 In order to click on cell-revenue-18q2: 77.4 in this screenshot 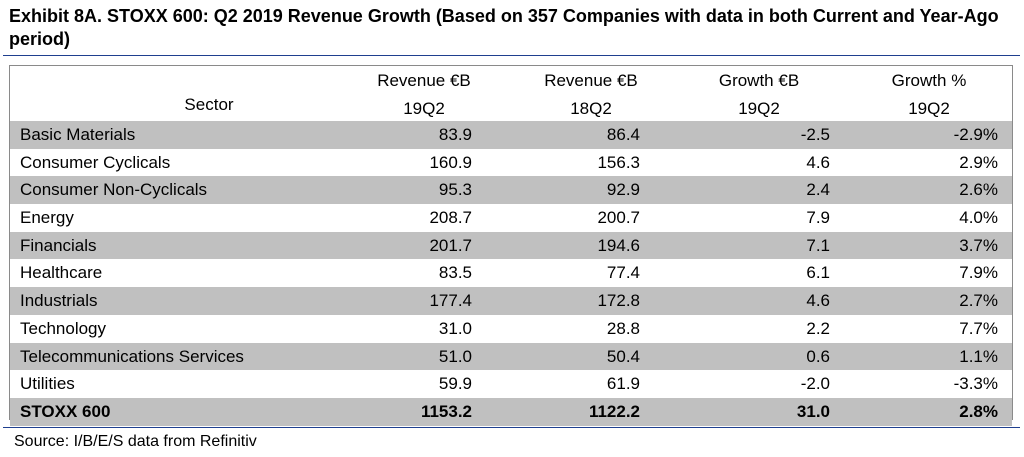, I will do `click(623, 273)`.